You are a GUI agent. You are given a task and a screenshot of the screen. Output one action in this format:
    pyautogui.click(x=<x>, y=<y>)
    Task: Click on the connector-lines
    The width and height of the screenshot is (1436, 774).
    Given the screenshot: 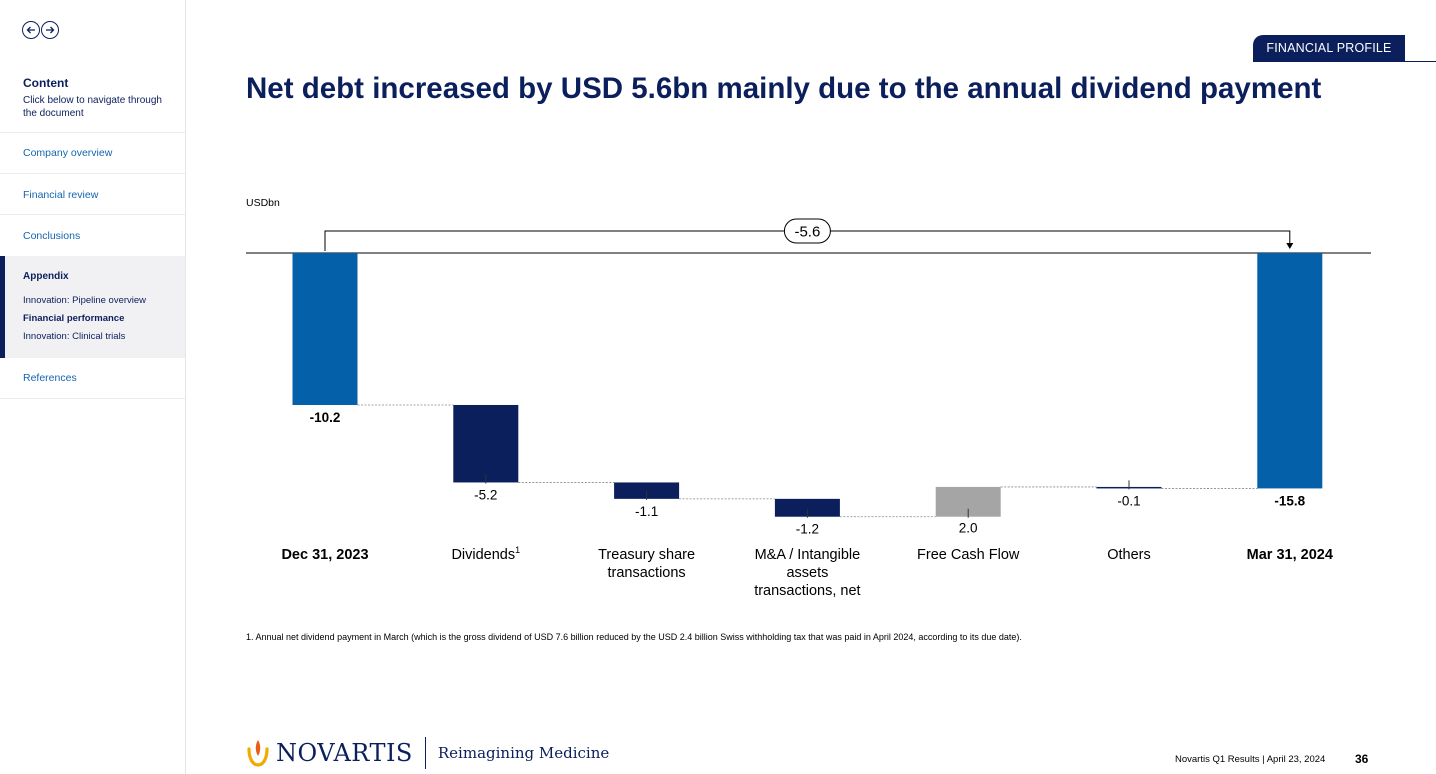 What is the action you would take?
    pyautogui.click(x=807, y=461)
    